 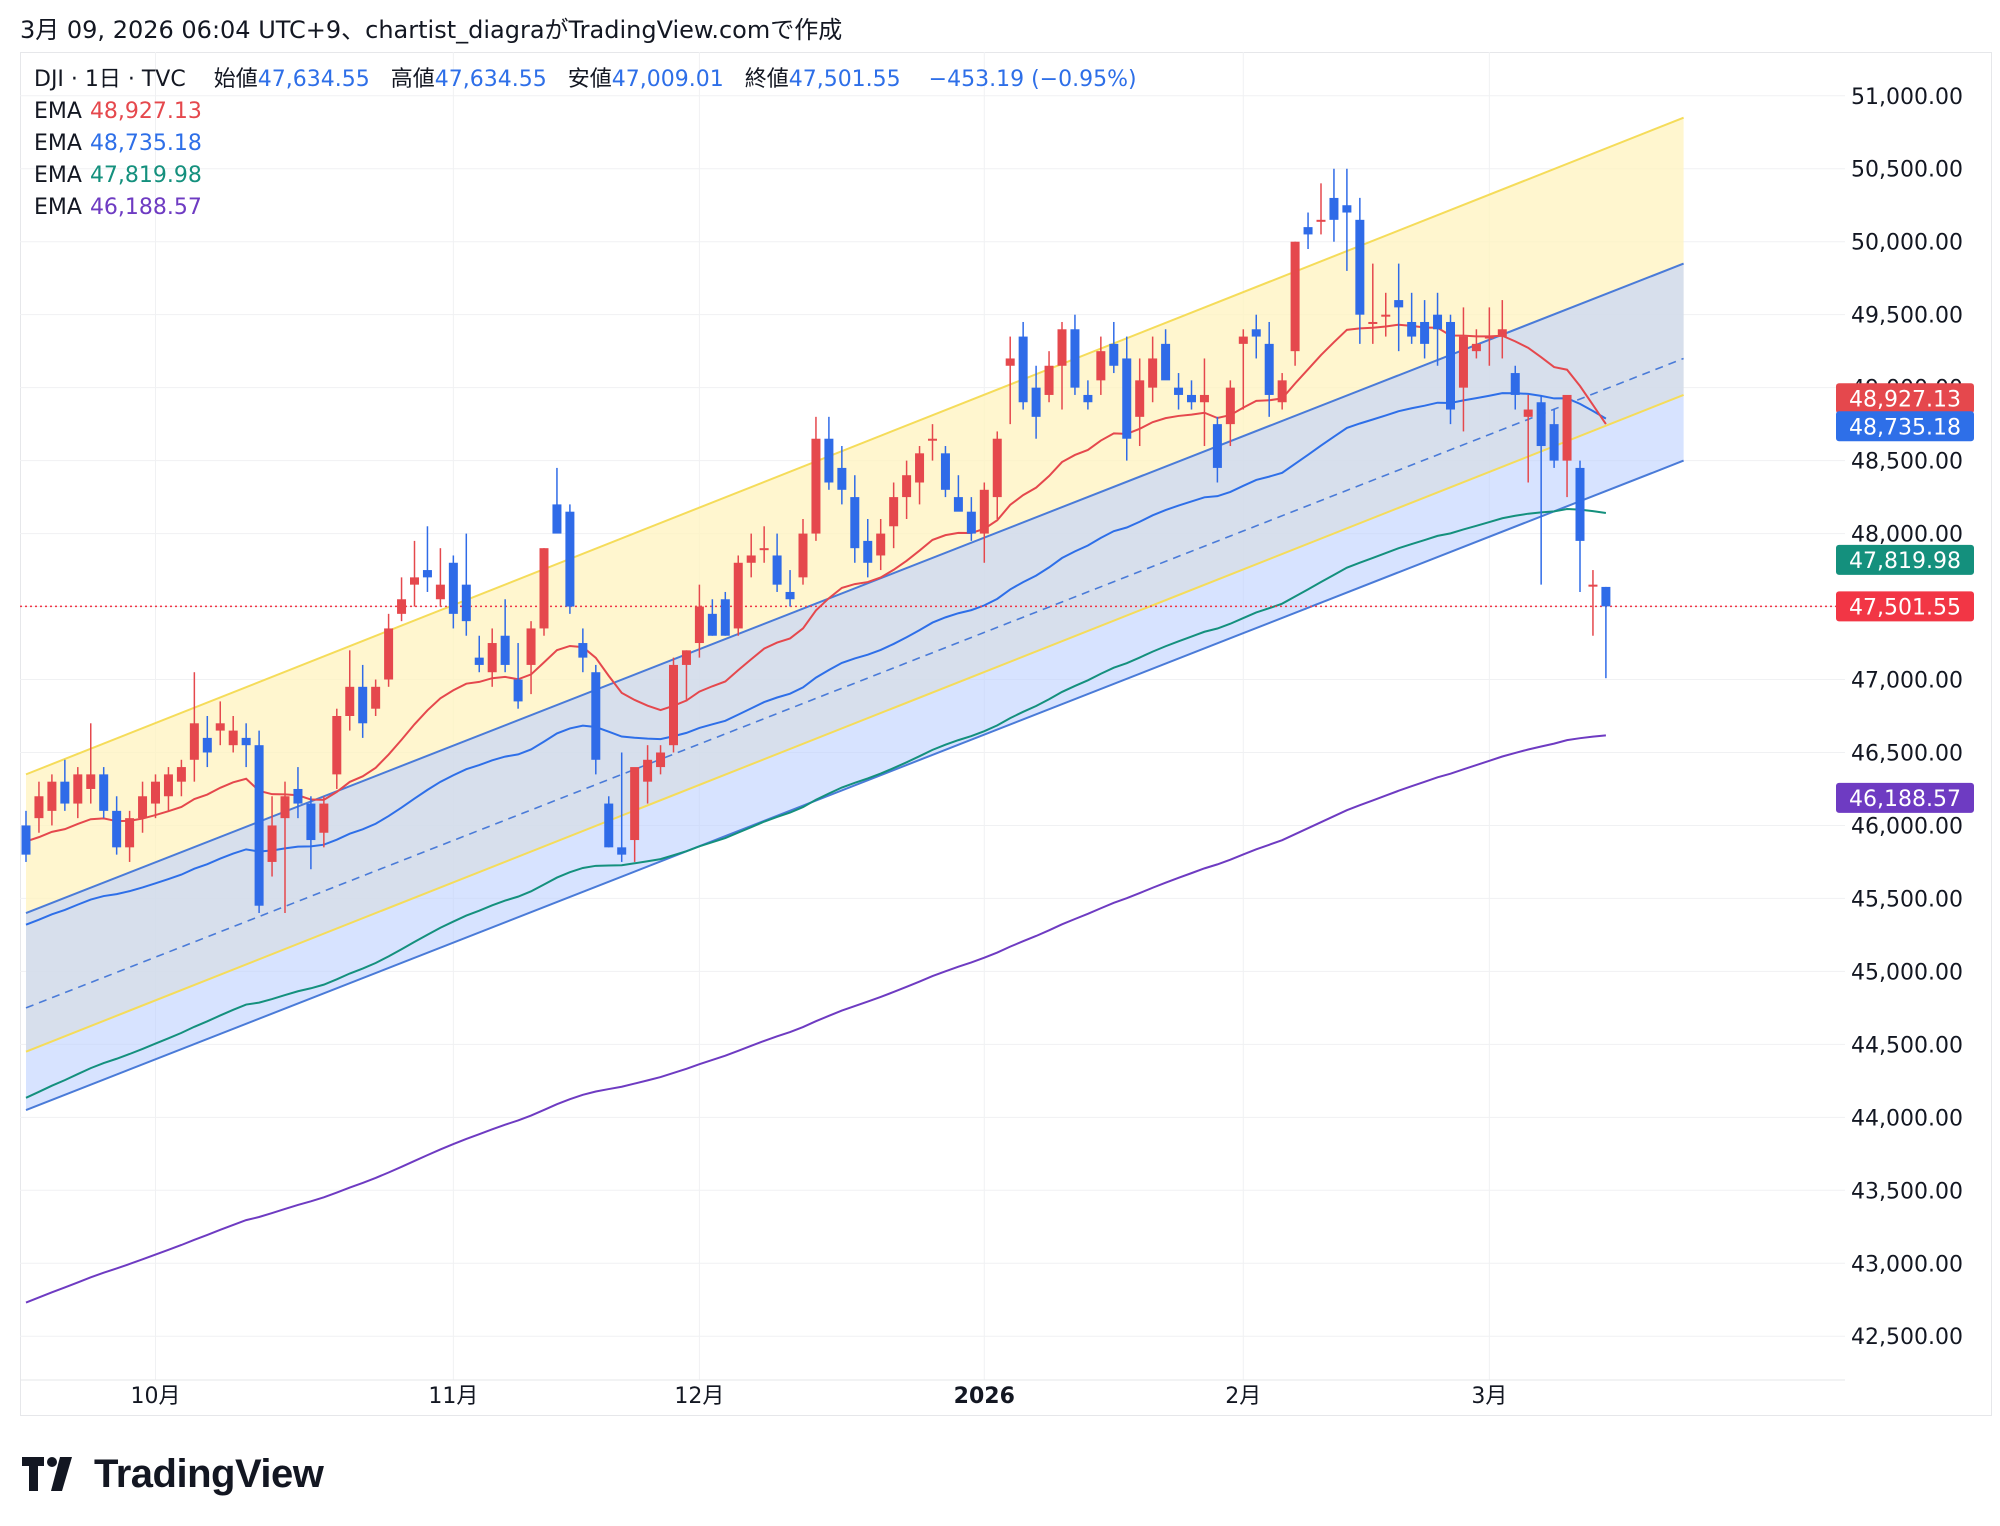 I want to click on x-tick-label: 2026, so click(x=984, y=1396).